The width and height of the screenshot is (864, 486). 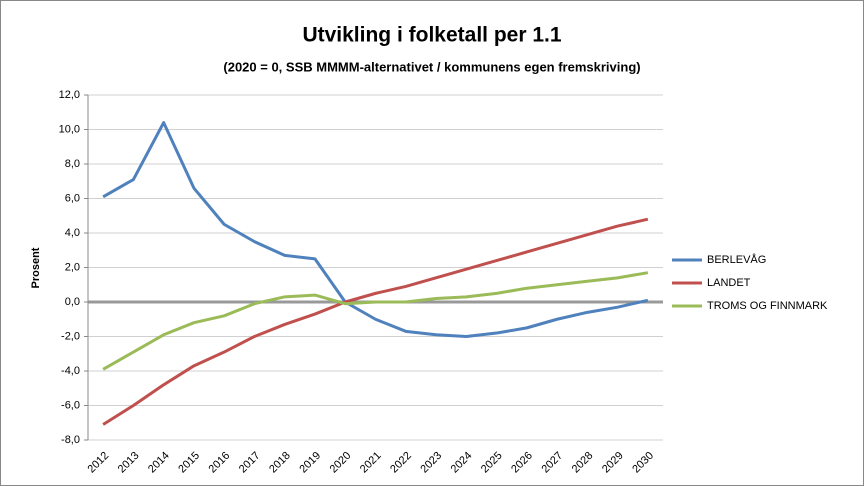 I want to click on legend-label: TROMS OG FINNMARK, so click(x=767, y=306).